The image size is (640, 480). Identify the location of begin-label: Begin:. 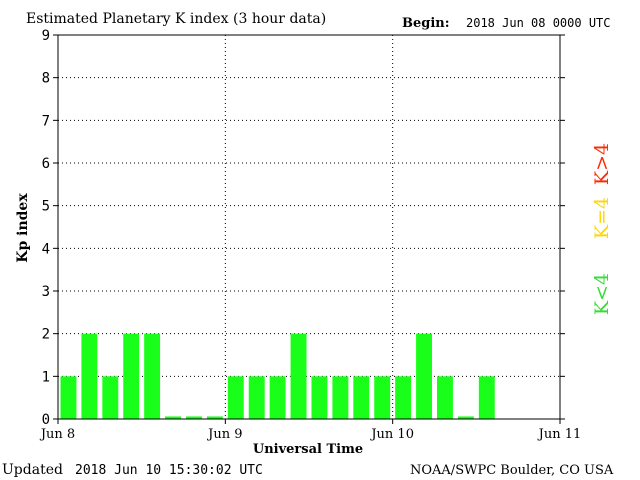
(426, 23).